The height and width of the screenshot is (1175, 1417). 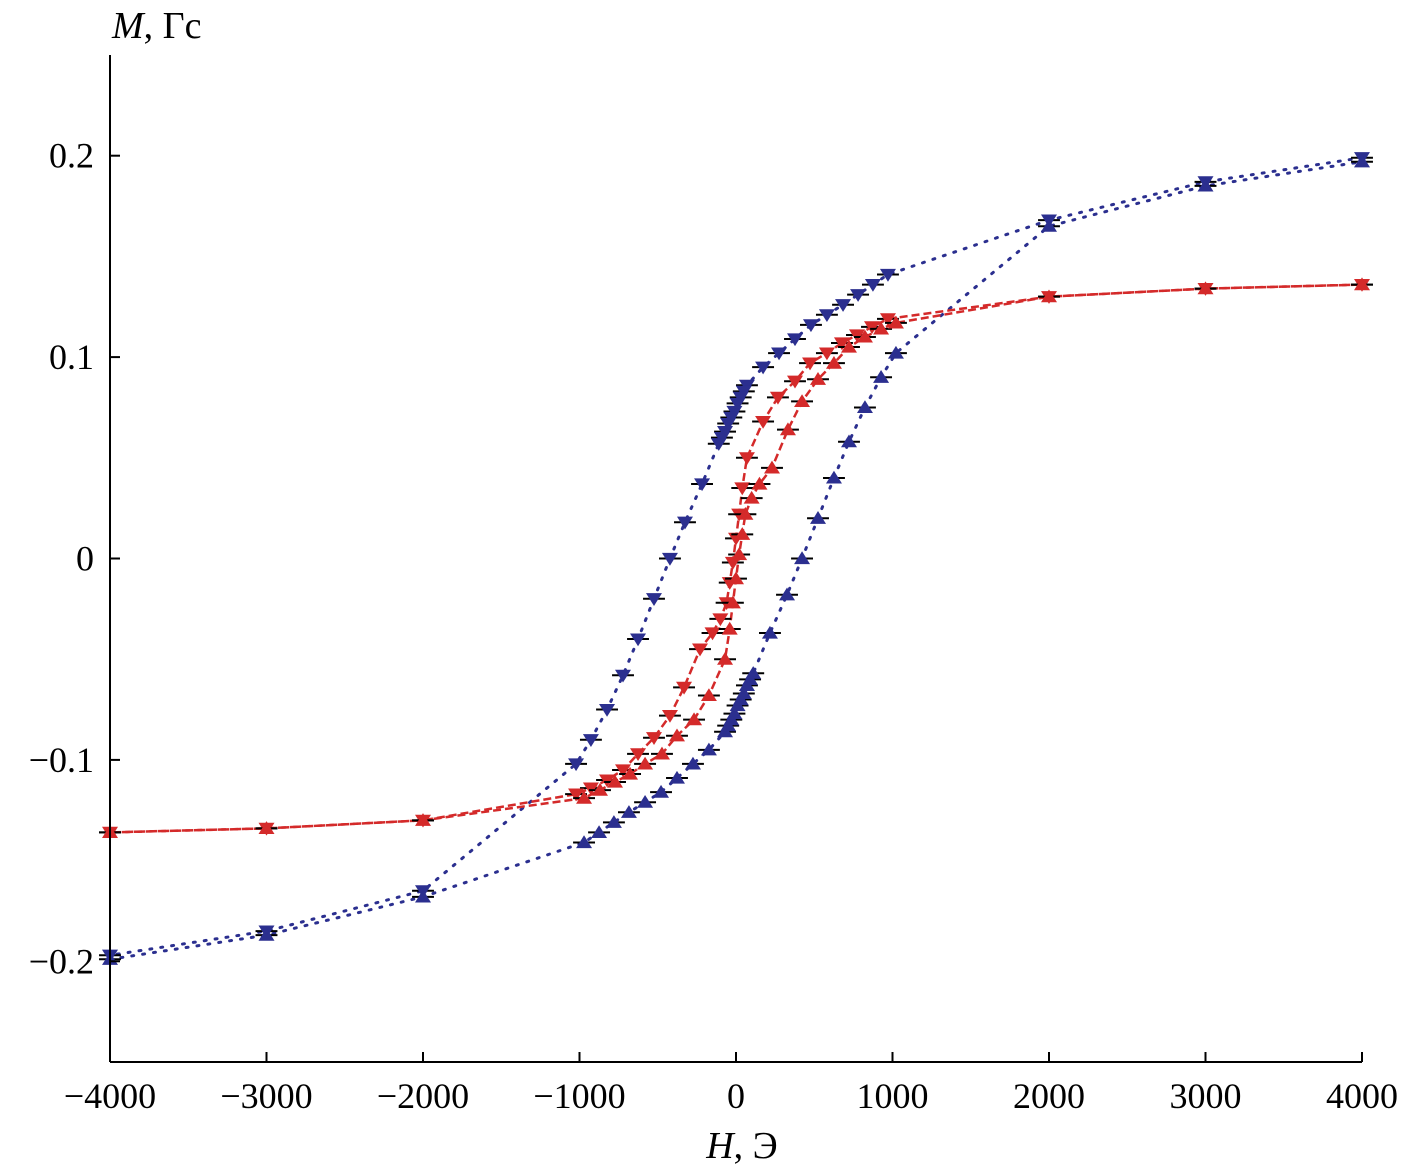 What do you see at coordinates (61, 760) in the screenshot?
I see `y-tick-label: −0.1` at bounding box center [61, 760].